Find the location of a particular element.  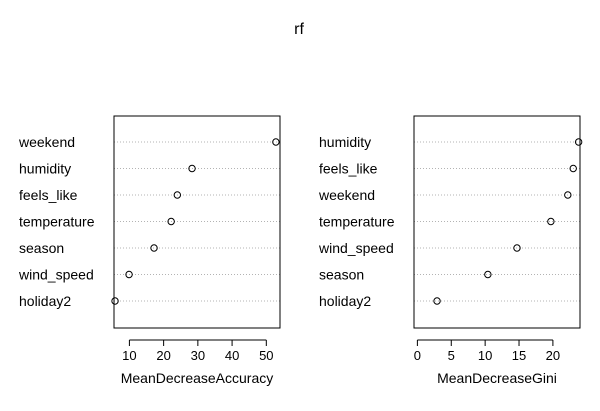

x-tick-label: 15 is located at coordinates (519, 355).